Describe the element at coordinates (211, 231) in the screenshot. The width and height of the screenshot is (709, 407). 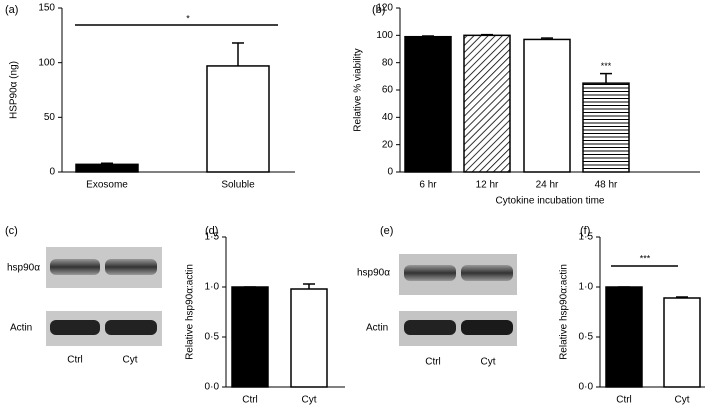
I see `panel-label: (d)` at that location.